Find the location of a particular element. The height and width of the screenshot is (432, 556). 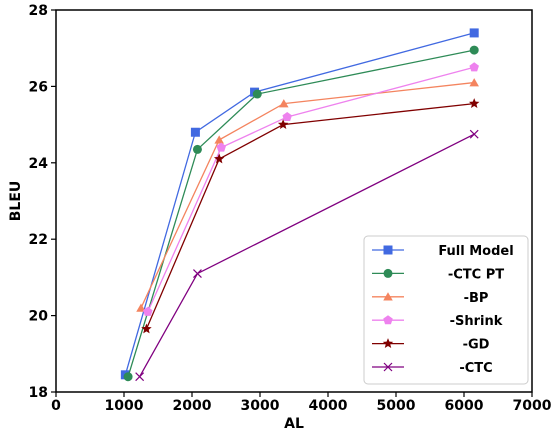

x-tick-label: 7000 is located at coordinates (532, 406).